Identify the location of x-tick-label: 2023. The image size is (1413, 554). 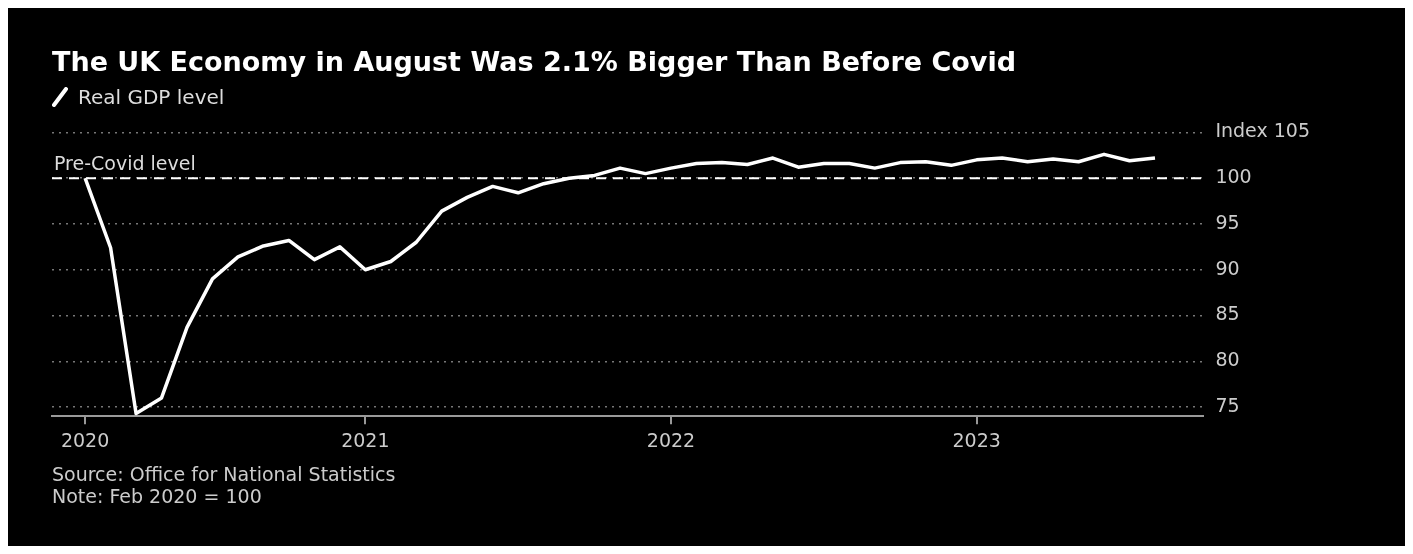
(976, 439).